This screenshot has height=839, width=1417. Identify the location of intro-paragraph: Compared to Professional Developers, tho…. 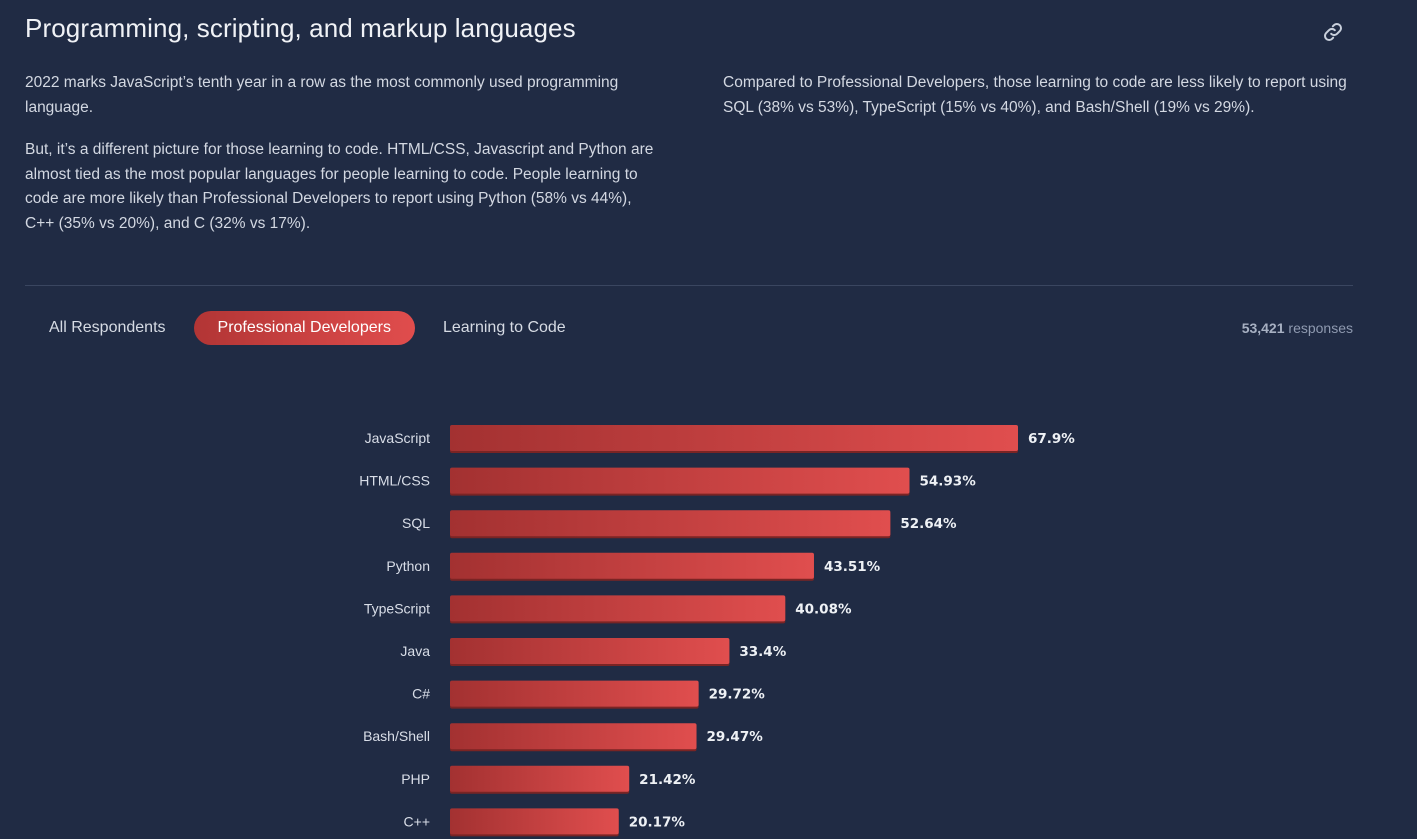
(1035, 95).